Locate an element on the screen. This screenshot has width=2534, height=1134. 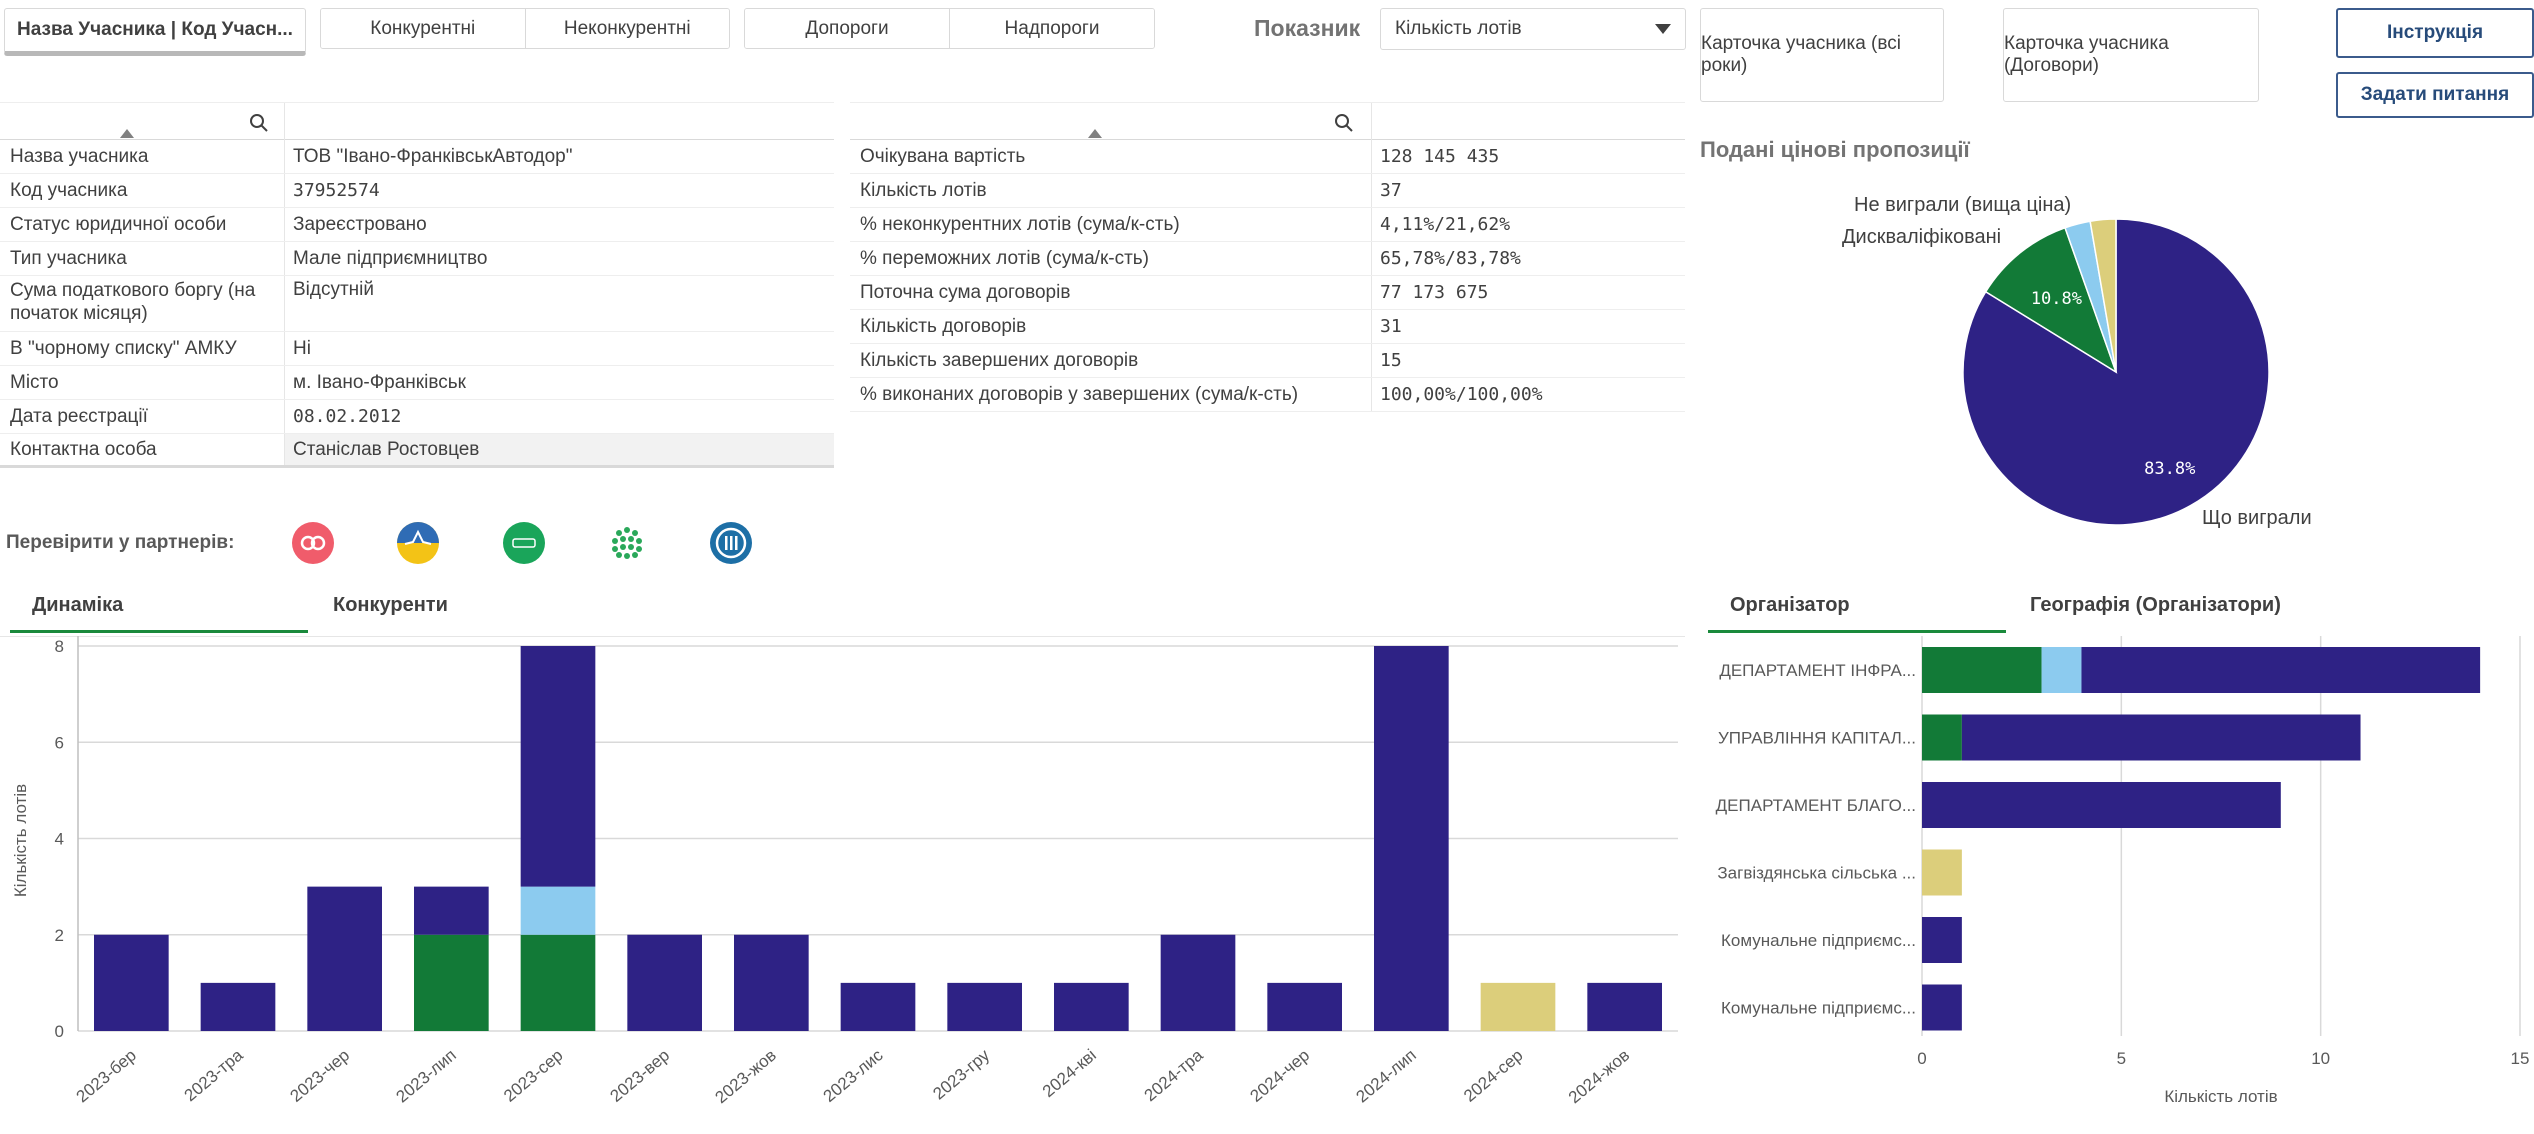
x-tick-label: 0 is located at coordinates (1921, 1058).